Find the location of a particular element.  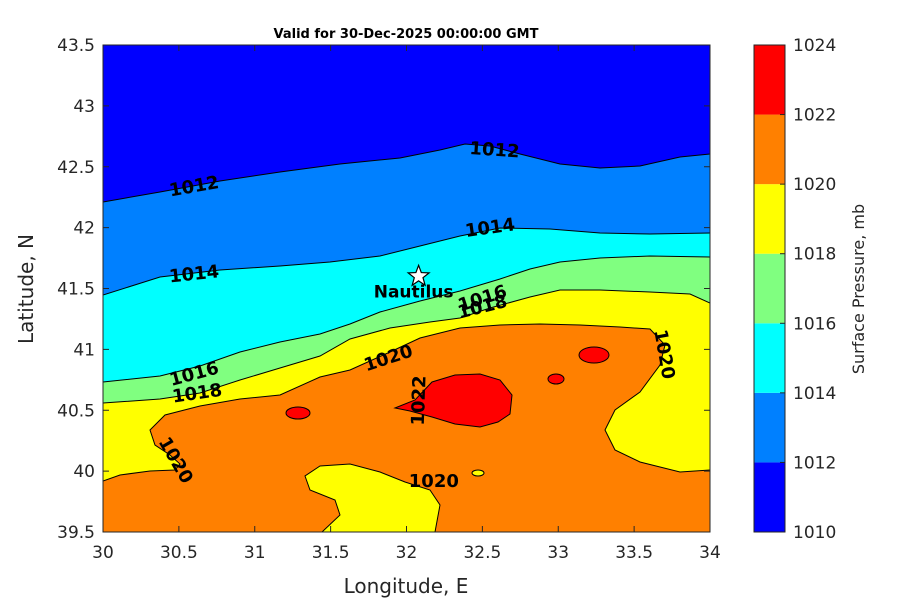

region-1022-small is located at coordinates (556, 379).